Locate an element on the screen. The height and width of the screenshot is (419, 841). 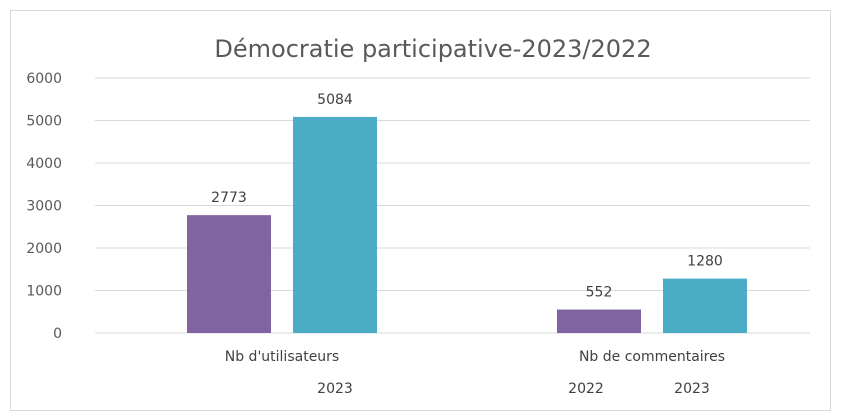
y-tick-label: 3000 is located at coordinates (44, 207).